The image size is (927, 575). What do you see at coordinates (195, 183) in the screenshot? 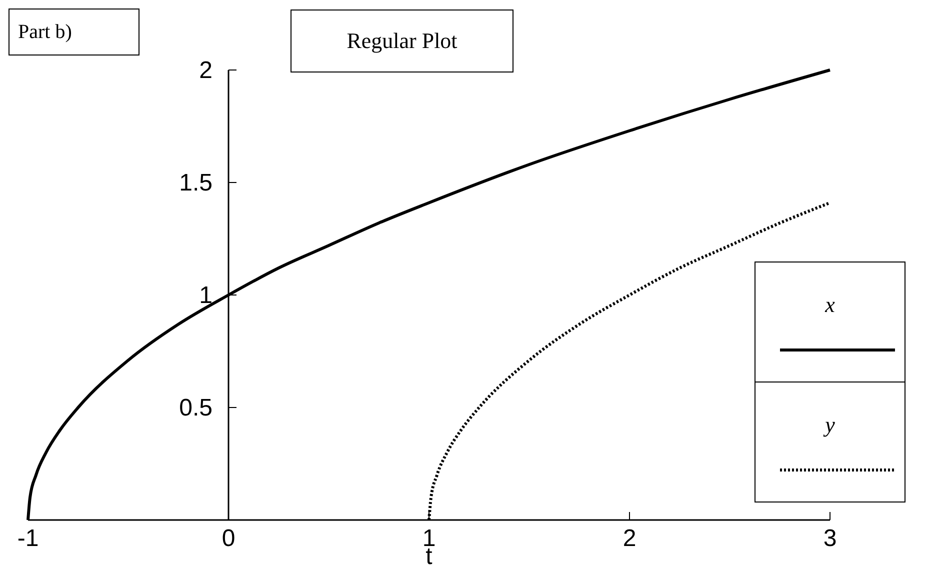
I see `y-tick-label: 1.5` at bounding box center [195, 183].